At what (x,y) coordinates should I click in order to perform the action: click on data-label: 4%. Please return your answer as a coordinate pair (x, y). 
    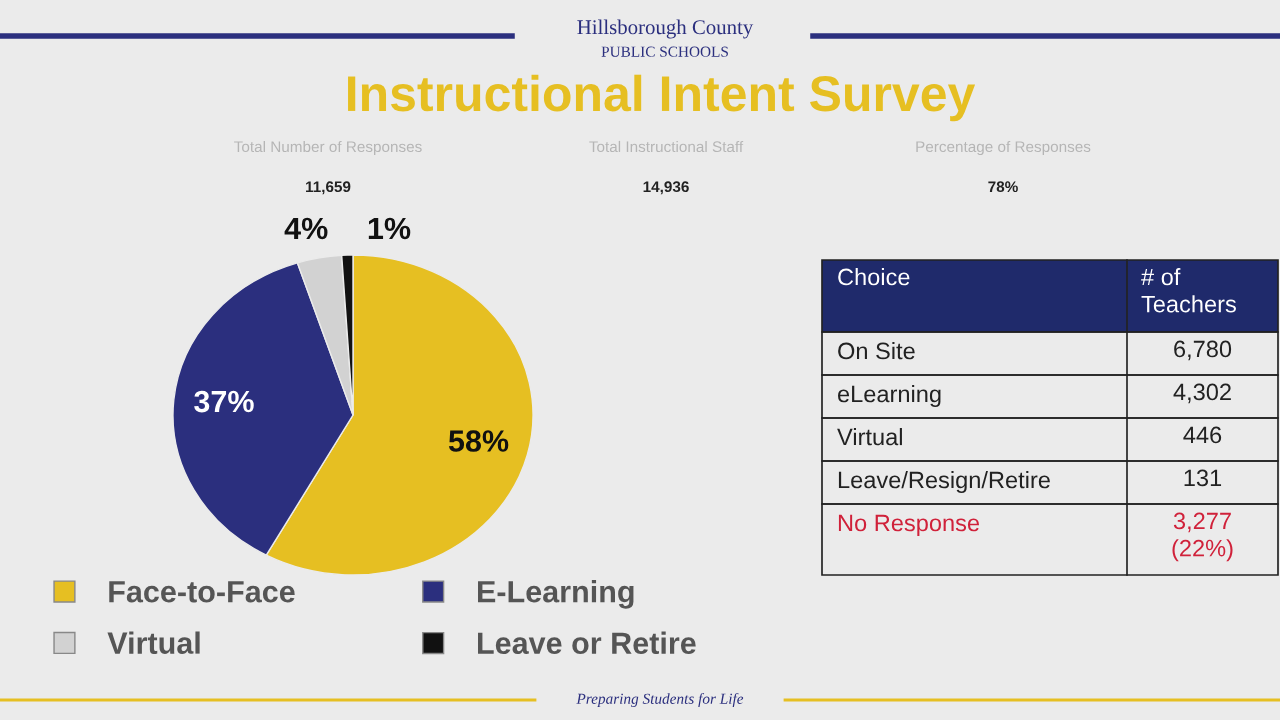
    Looking at the image, I should click on (306, 228).